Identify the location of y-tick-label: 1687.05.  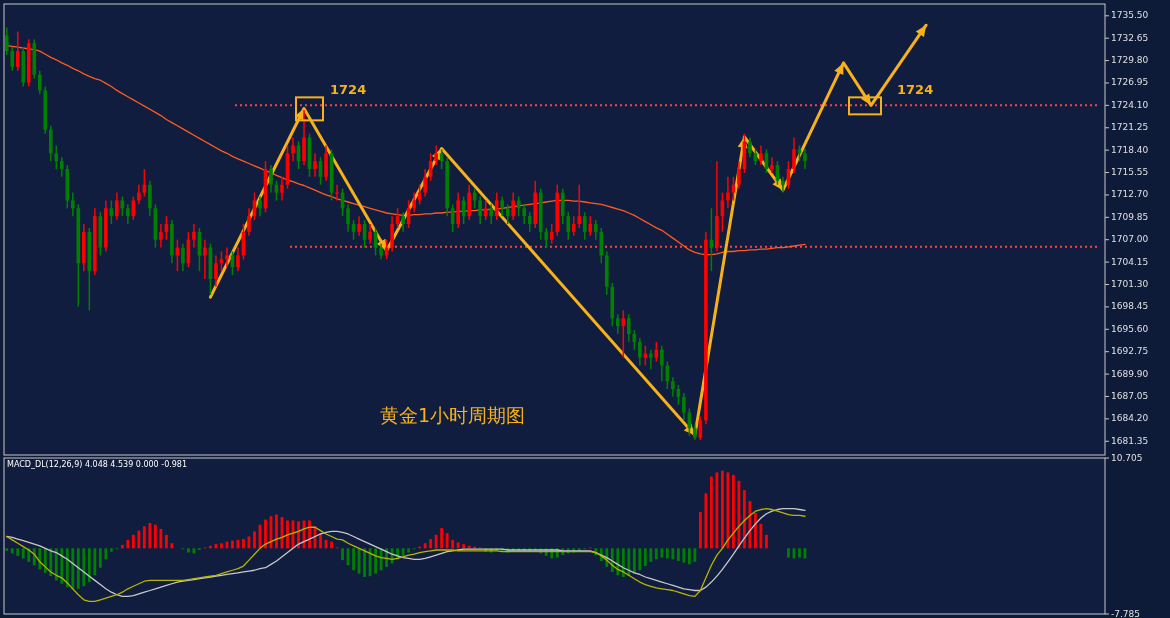
(1130, 395).